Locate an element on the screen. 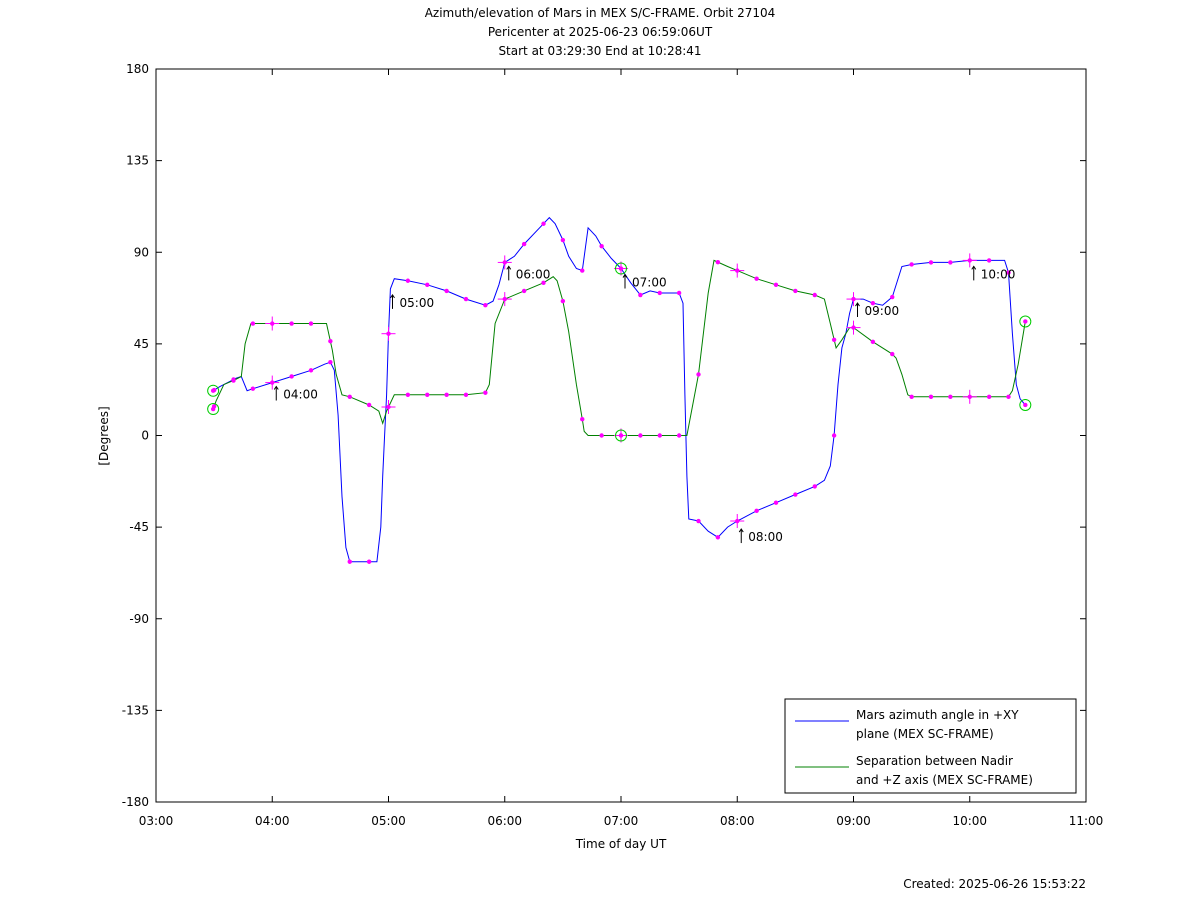 Image resolution: width=1200 pixels, height=901 pixels. x-tick-label: 06:00 is located at coordinates (504, 821).